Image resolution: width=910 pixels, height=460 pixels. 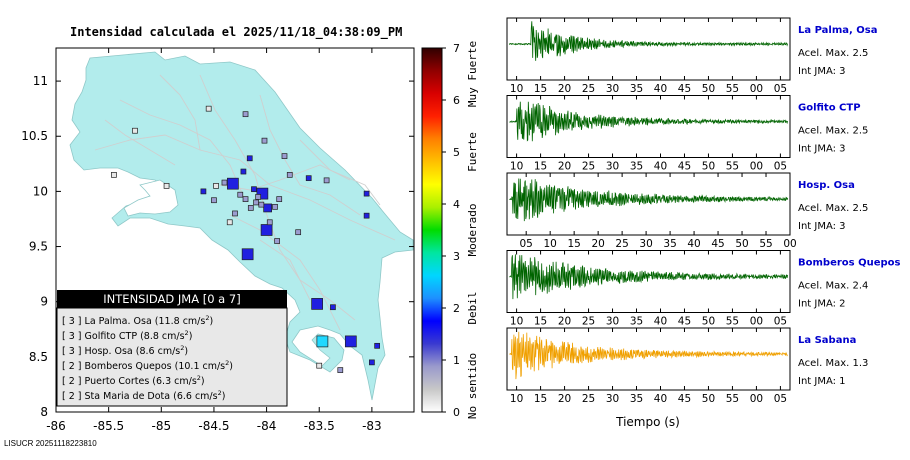 What do you see at coordinates (50, 443) in the screenshot?
I see `footer-id: LISUCR 20251118223810` at bounding box center [50, 443].